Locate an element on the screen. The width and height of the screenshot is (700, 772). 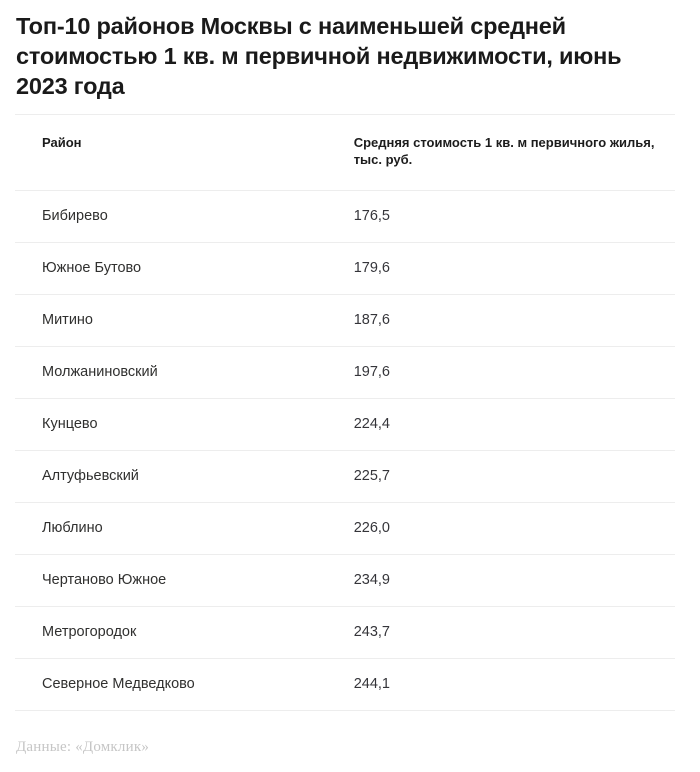
cell-district: Кунцево is located at coordinates (178, 424).